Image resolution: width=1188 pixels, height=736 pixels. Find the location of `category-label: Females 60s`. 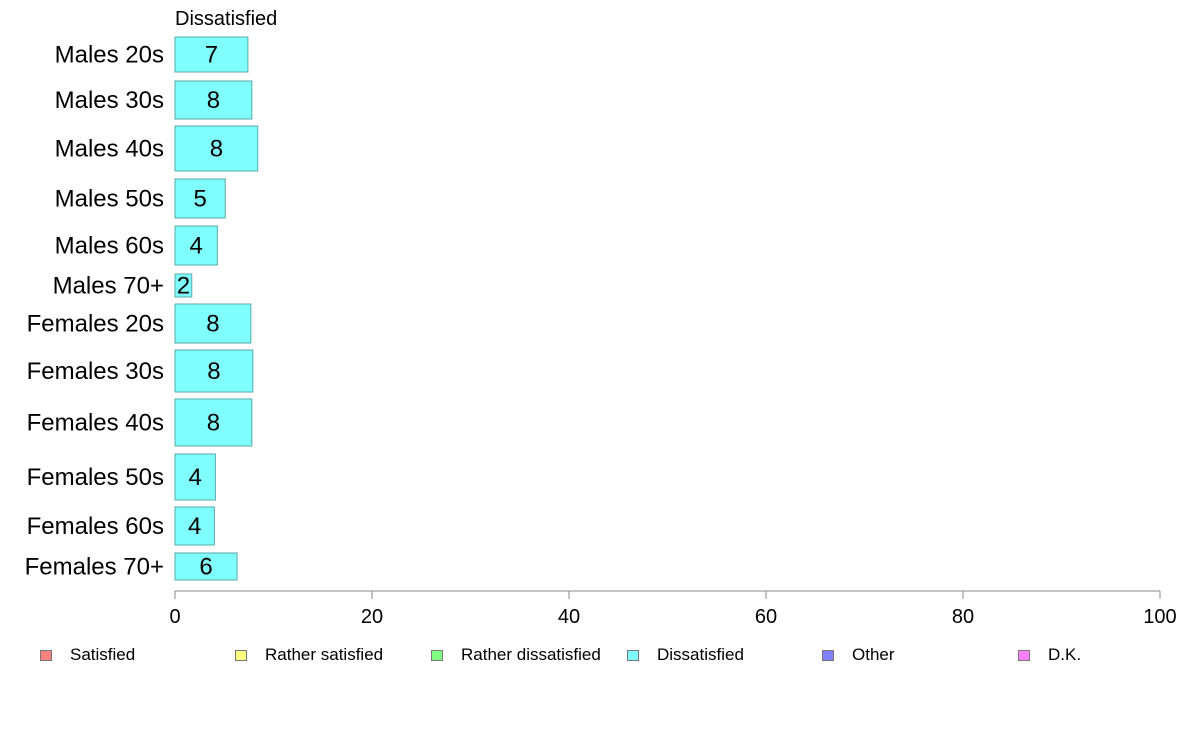

category-label: Females 60s is located at coordinates (95, 526).